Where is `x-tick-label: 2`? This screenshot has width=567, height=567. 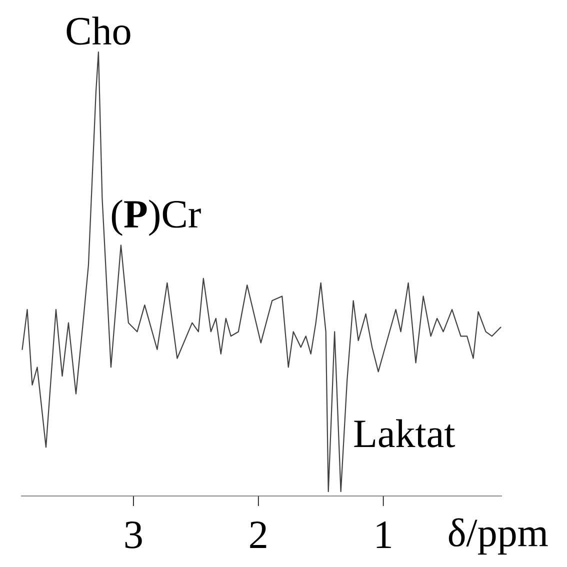 x-tick-label: 2 is located at coordinates (258, 535).